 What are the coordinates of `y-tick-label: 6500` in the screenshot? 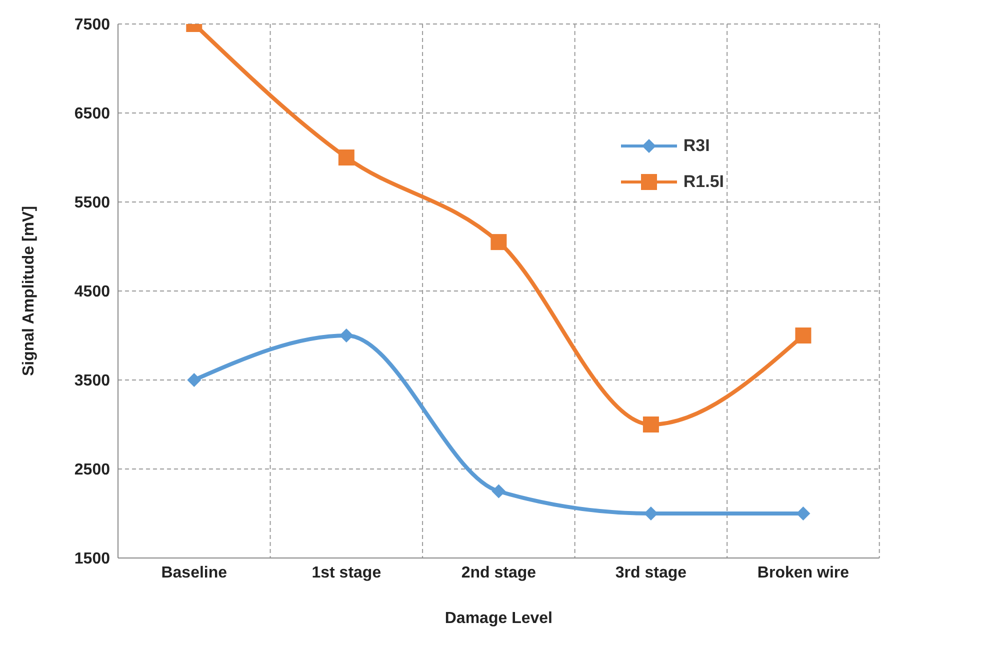 It's located at (92, 114).